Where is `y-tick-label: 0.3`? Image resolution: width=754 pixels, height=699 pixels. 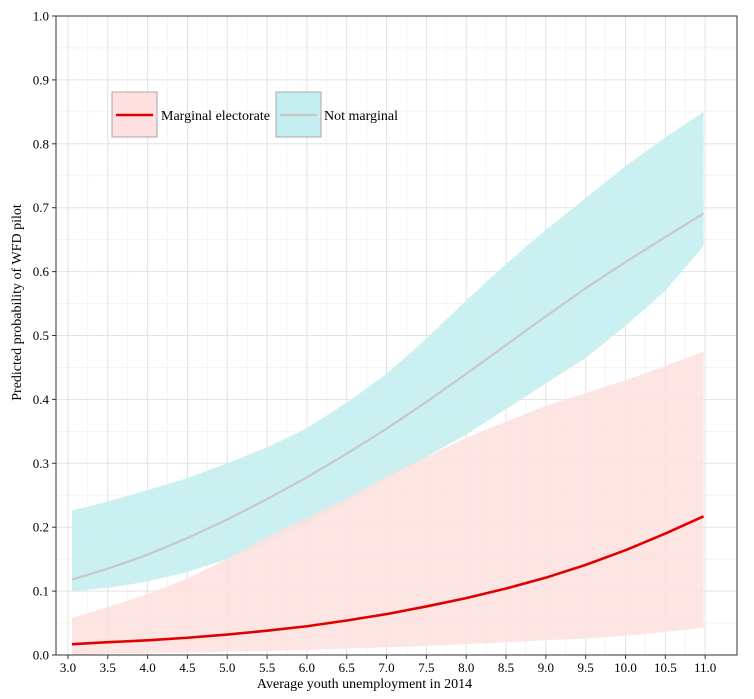
y-tick-label: 0.3 is located at coordinates (41, 463).